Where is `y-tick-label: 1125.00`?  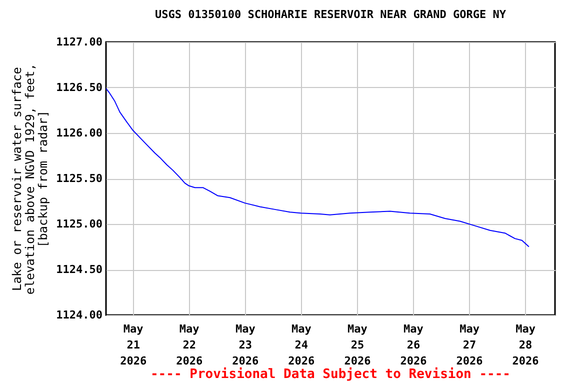 y-tick-label: 1125.00 is located at coordinates (79, 224).